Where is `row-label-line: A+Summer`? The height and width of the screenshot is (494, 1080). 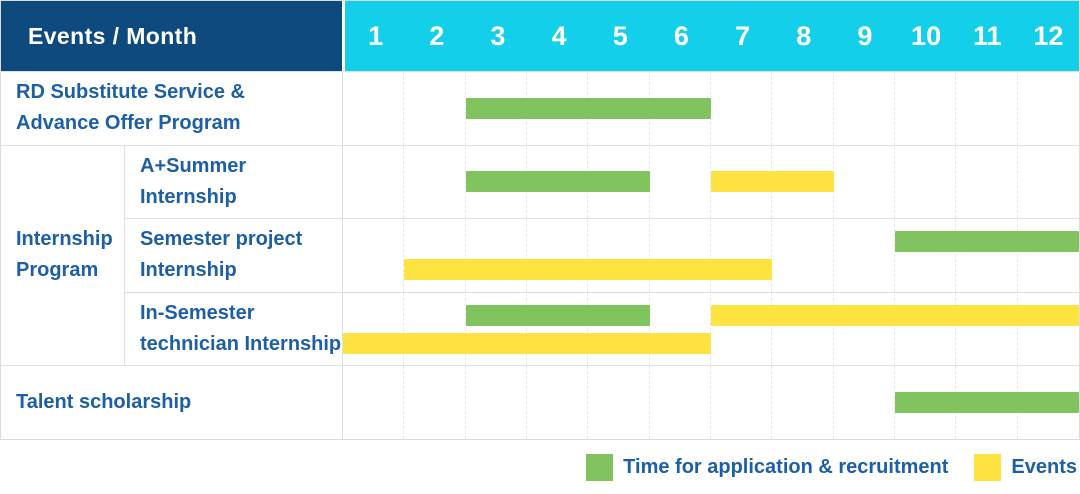
row-label-line: A+Summer is located at coordinates (193, 165).